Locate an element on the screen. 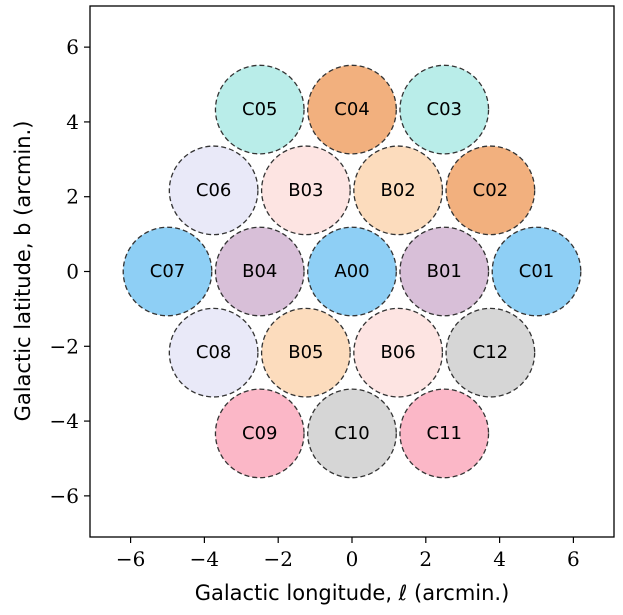  pointing-label-c02: C02 is located at coordinates (490, 190).